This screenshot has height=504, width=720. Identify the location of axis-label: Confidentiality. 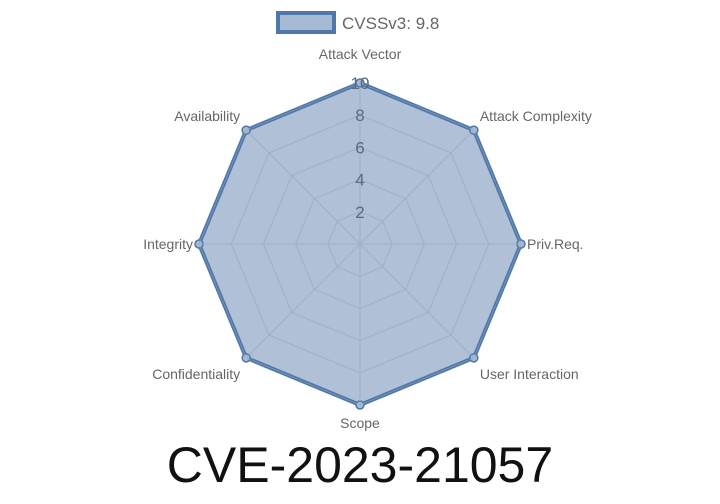
(196, 374).